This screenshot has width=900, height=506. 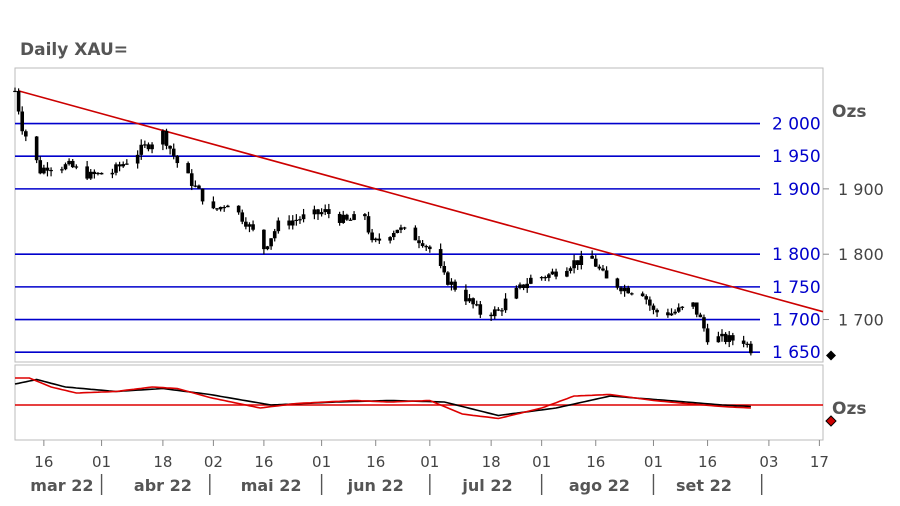 What do you see at coordinates (819, 462) in the screenshot?
I see `x-tick-label-14: 17` at bounding box center [819, 462].